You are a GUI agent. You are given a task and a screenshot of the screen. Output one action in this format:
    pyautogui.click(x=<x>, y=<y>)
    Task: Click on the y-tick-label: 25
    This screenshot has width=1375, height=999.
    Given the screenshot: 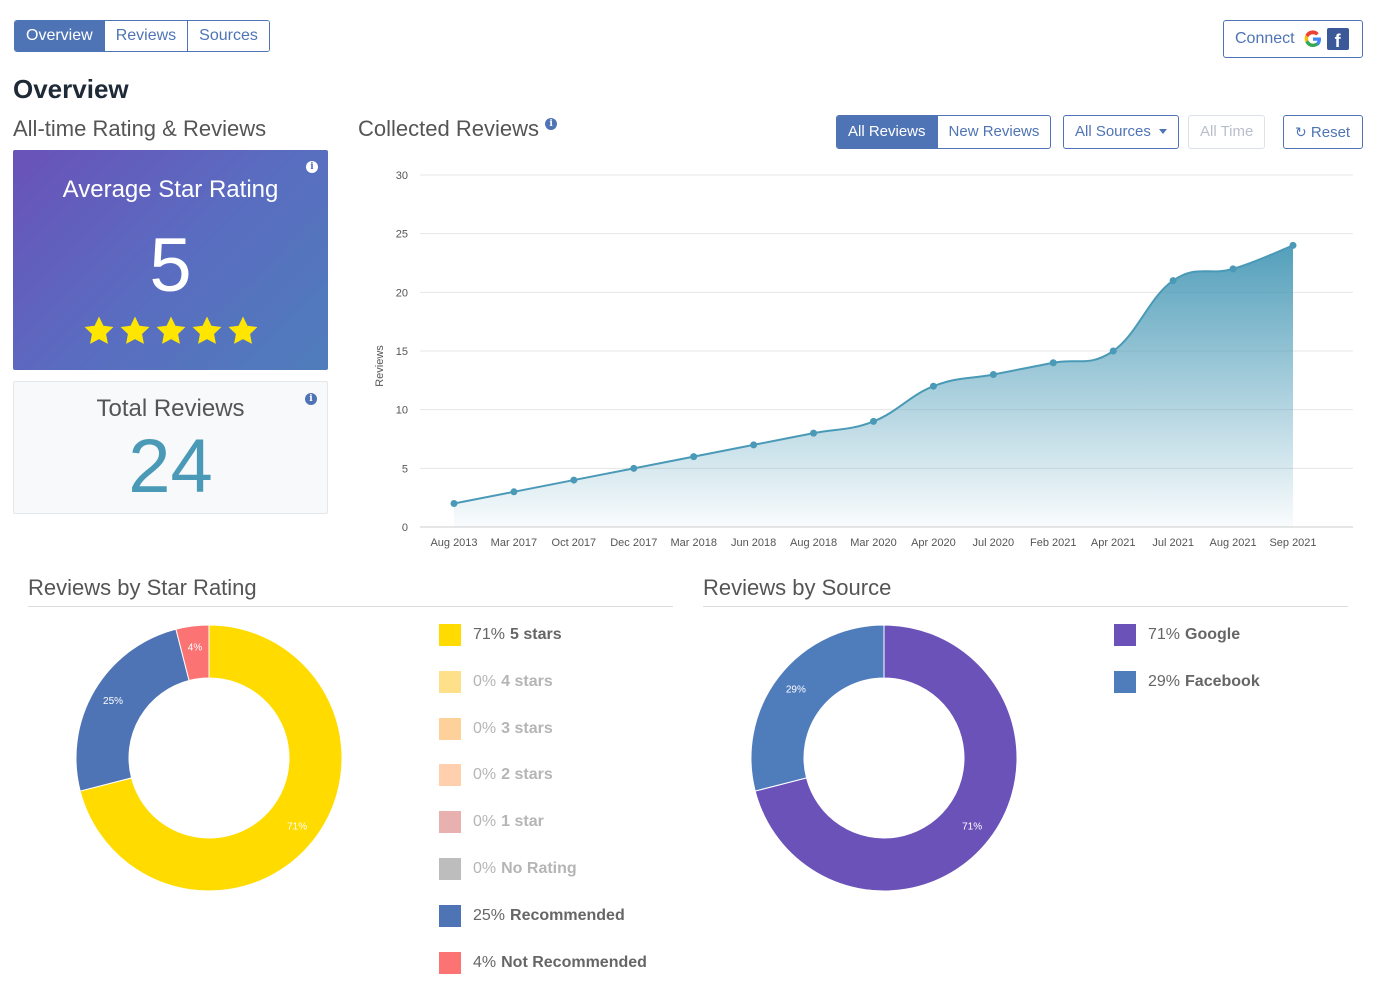 What is the action you would take?
    pyautogui.click(x=402, y=235)
    